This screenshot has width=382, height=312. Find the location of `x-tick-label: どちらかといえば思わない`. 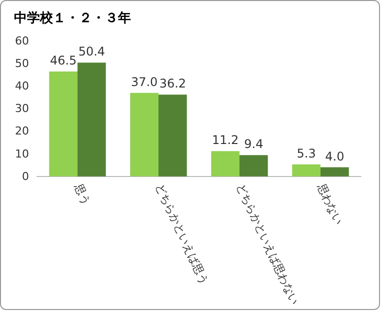

x-tick-label: どちらかといえば思わない is located at coordinates (268, 244).